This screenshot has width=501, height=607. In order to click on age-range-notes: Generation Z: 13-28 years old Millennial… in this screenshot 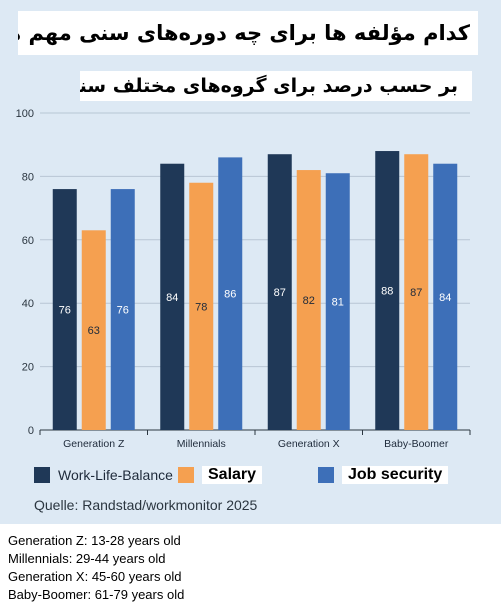, I will do `click(96, 568)`.